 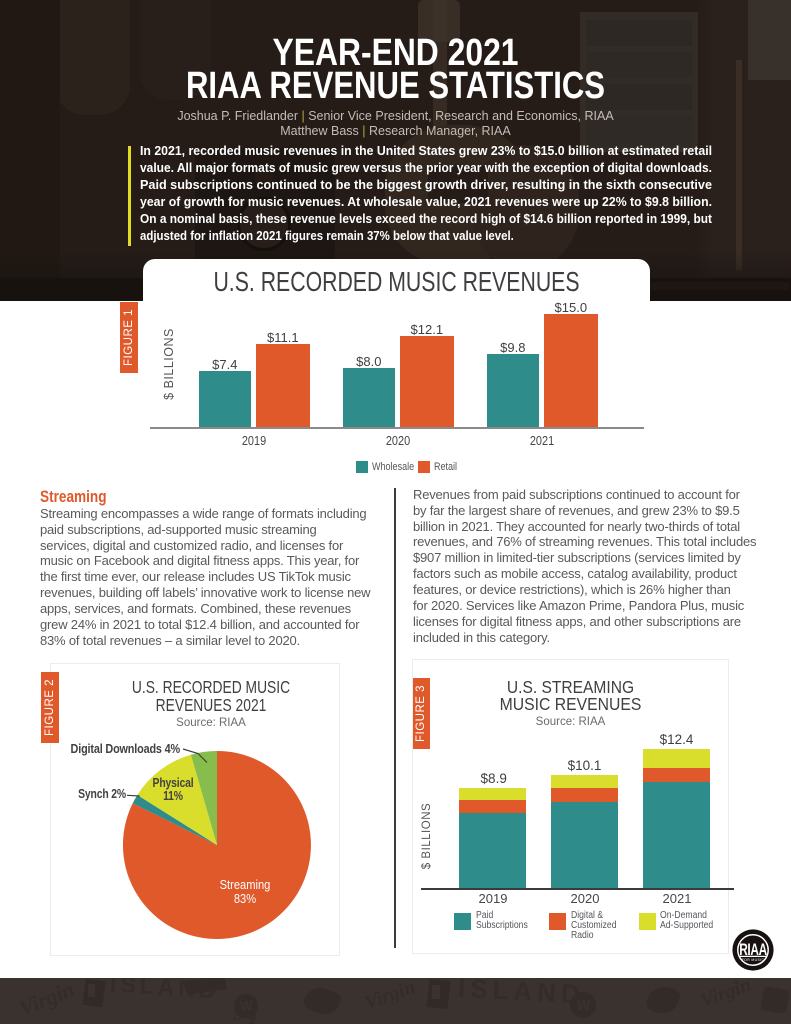 What do you see at coordinates (753, 960) in the screenshot?
I see `svg-text: FOR MUSIC` at bounding box center [753, 960].